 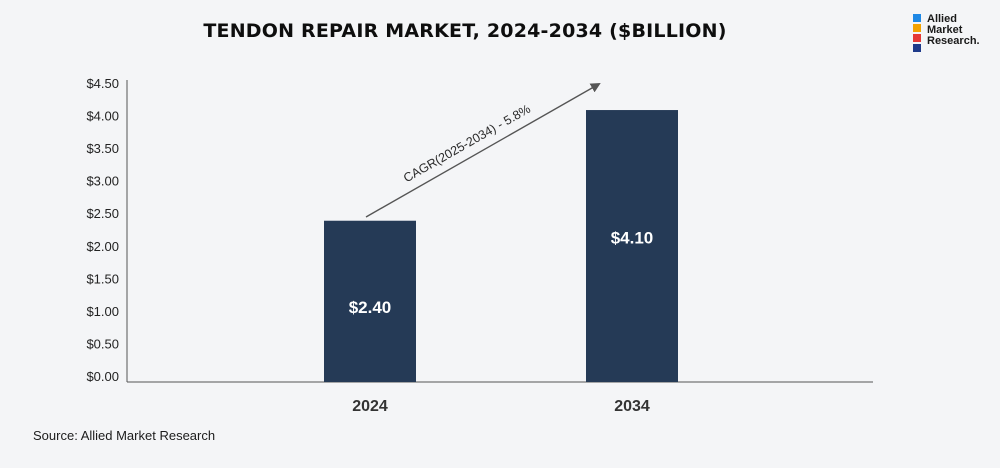 I want to click on y-tick-label: $3.00, so click(x=102, y=181).